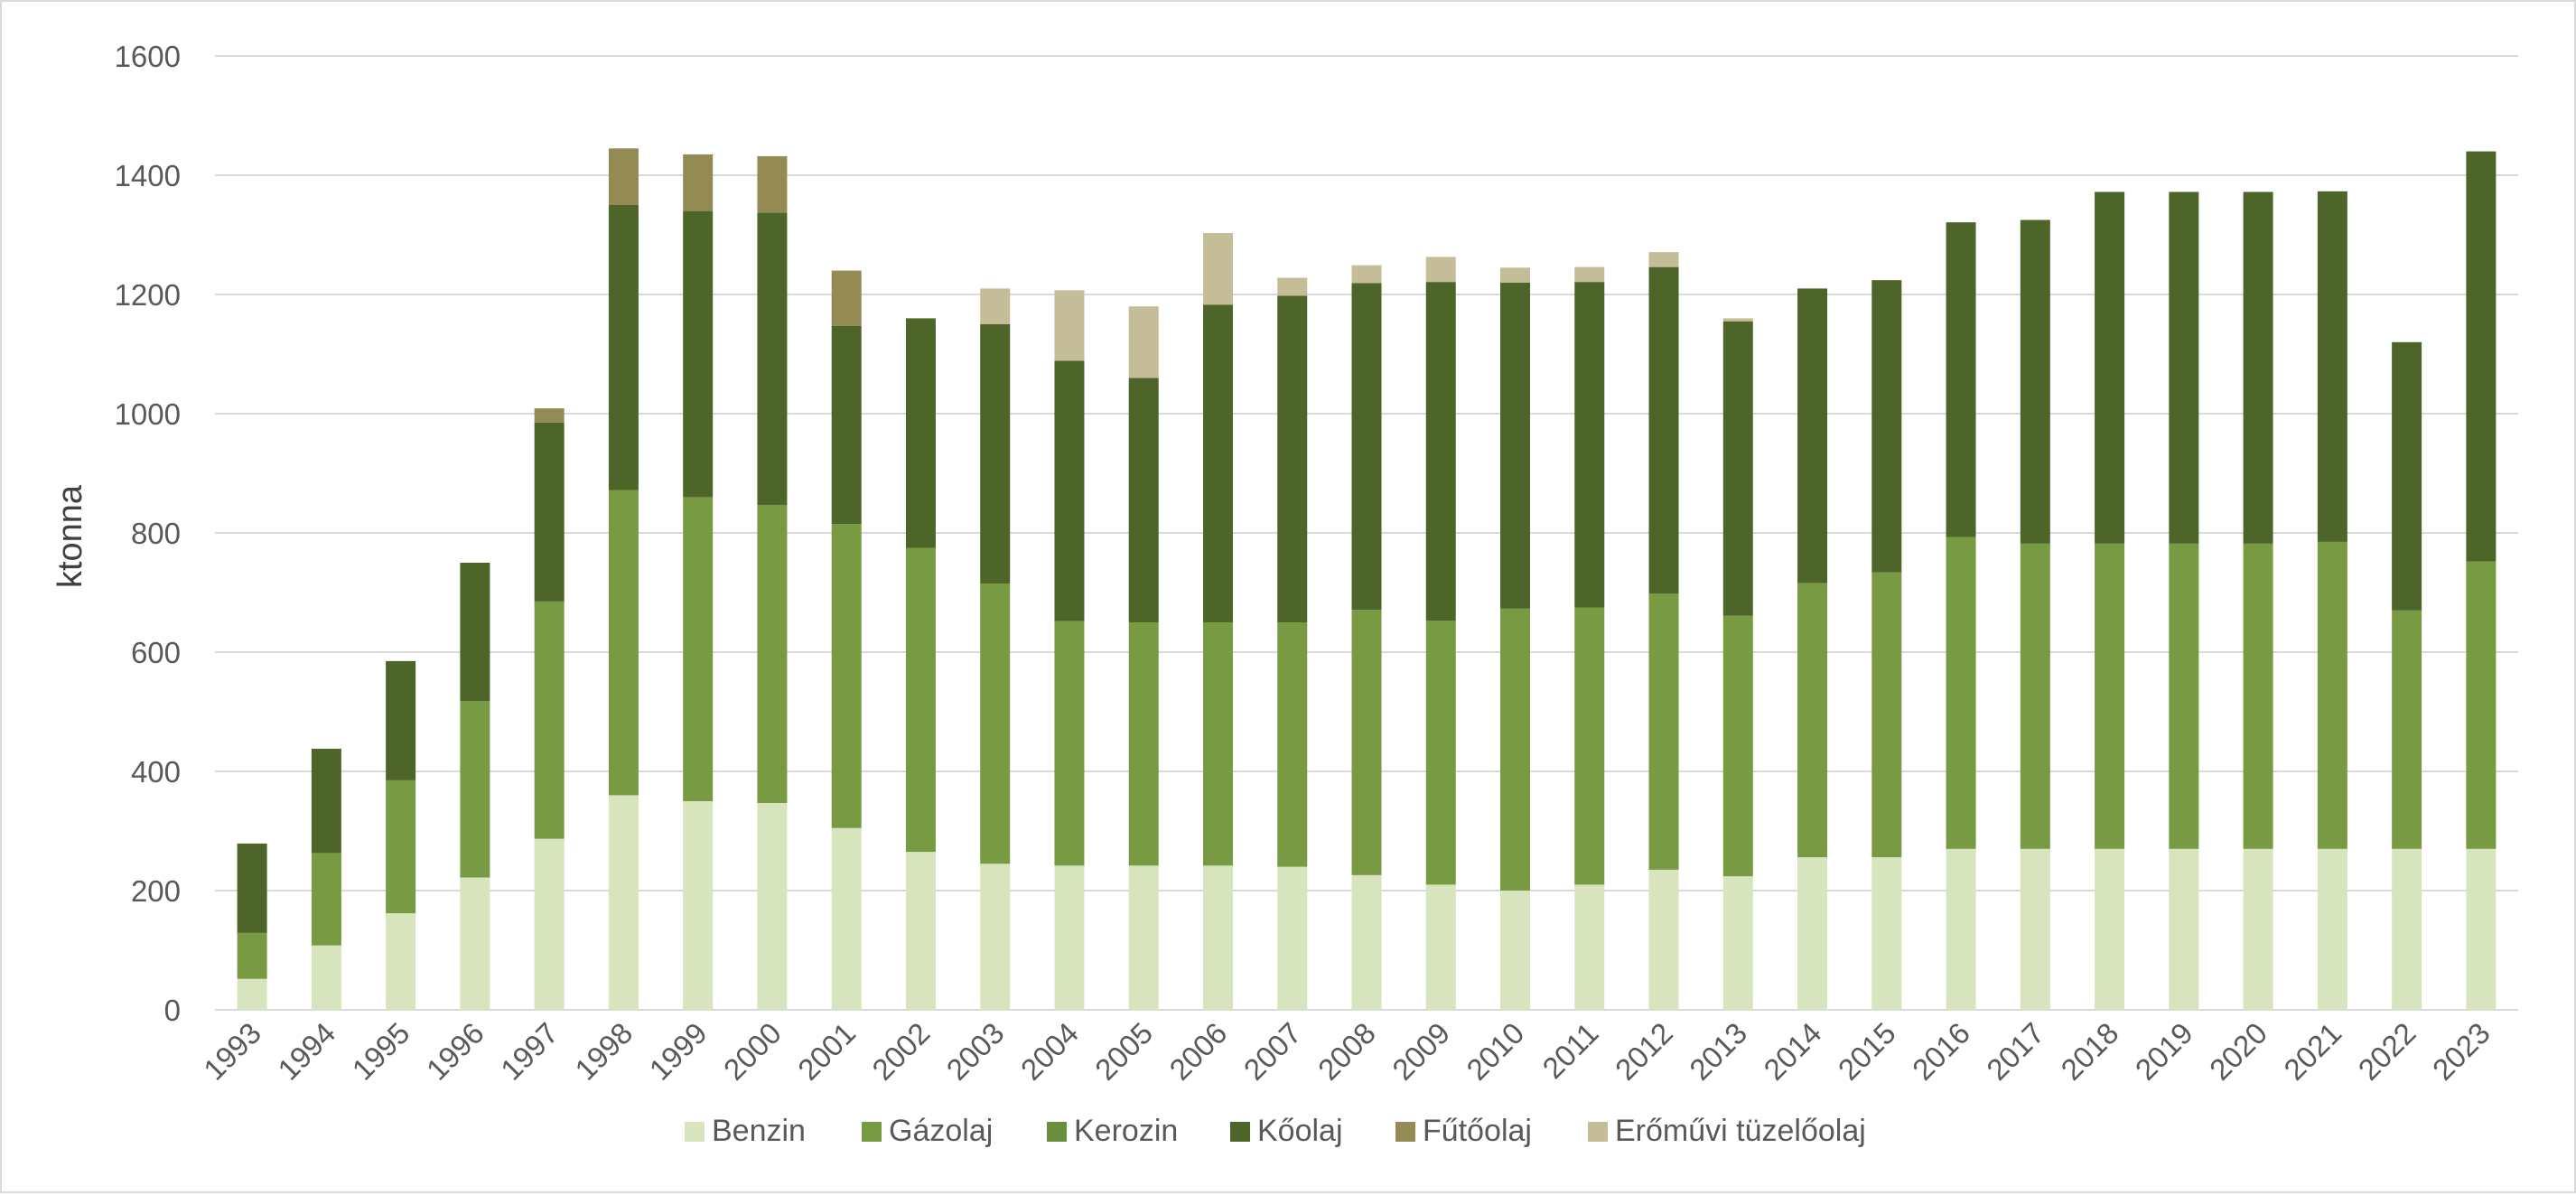  Describe the element at coordinates (752, 1051) in the screenshot. I see `x-tick-label: 2000` at that location.